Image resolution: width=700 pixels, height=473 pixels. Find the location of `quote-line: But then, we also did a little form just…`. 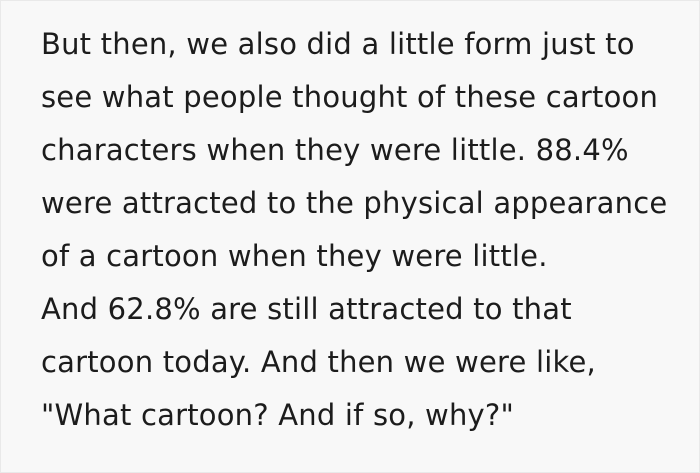

quote-line: But then, we also did a little form just… is located at coordinates (338, 44).